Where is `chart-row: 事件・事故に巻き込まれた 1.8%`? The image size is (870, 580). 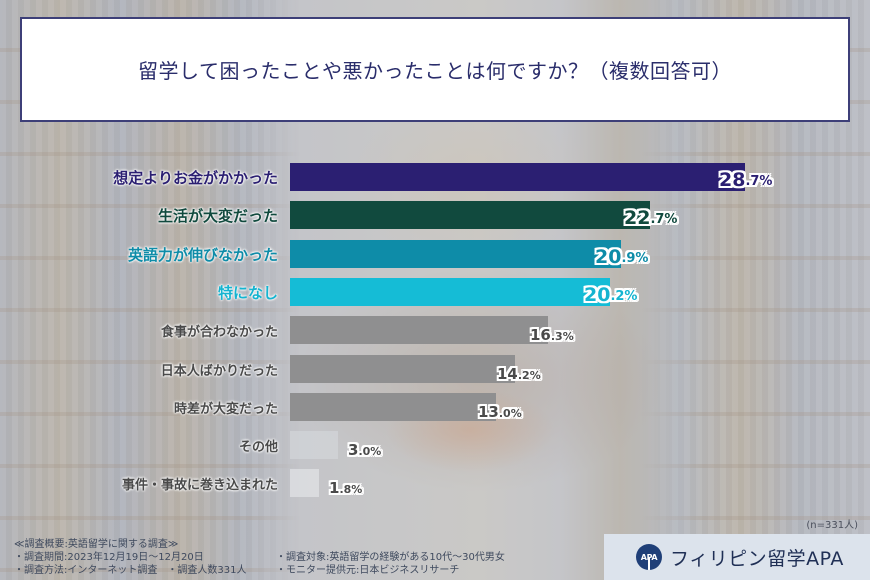 chart-row: 事件・事故に巻き込まれた 1.8% is located at coordinates (435, 483).